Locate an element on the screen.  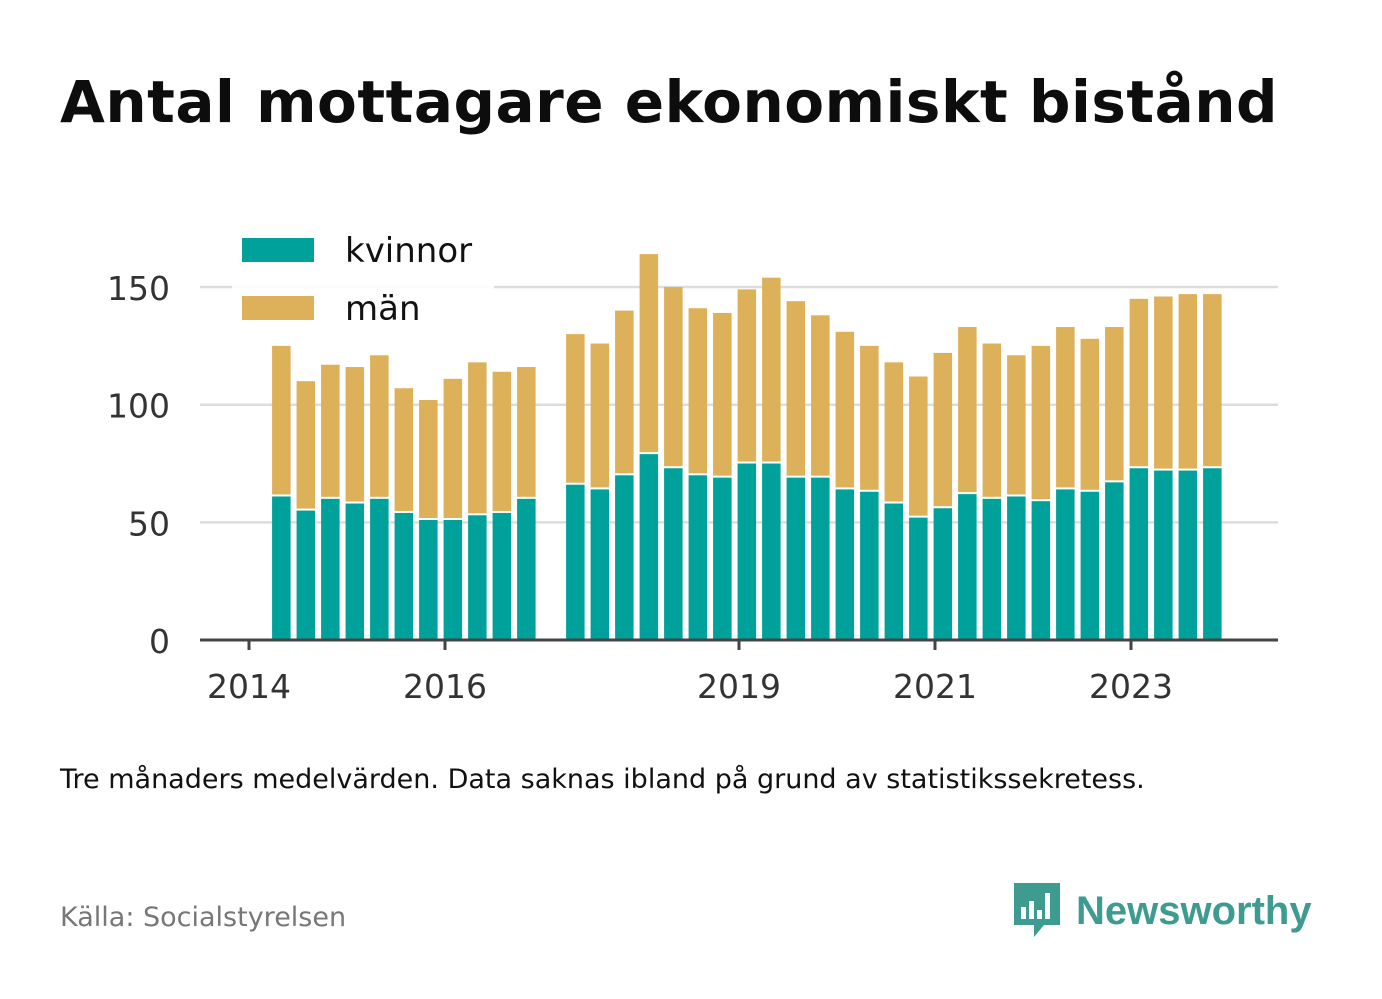
y-tick-label-150: 150 is located at coordinates (138, 288).